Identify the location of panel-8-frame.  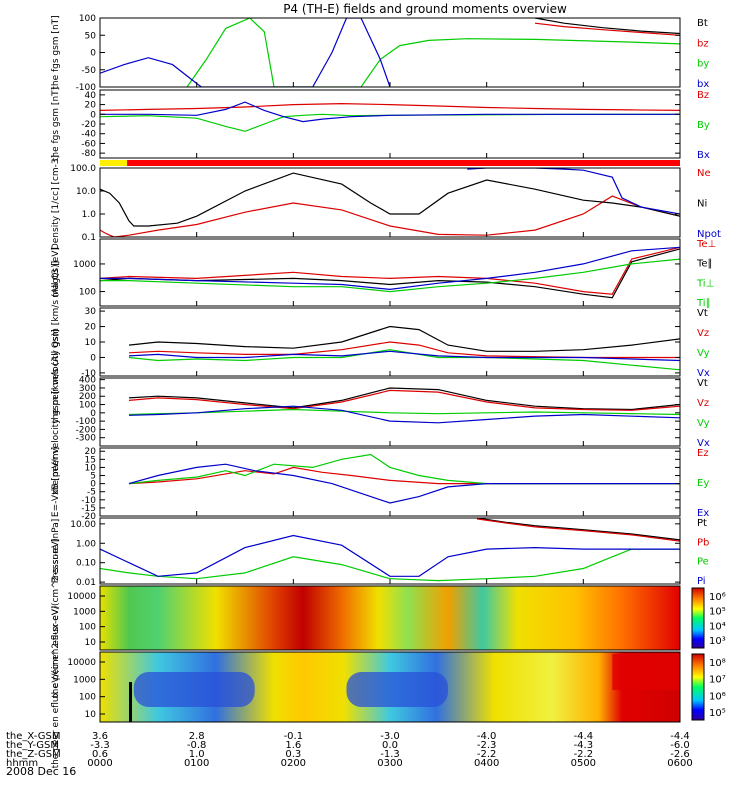
(390, 482).